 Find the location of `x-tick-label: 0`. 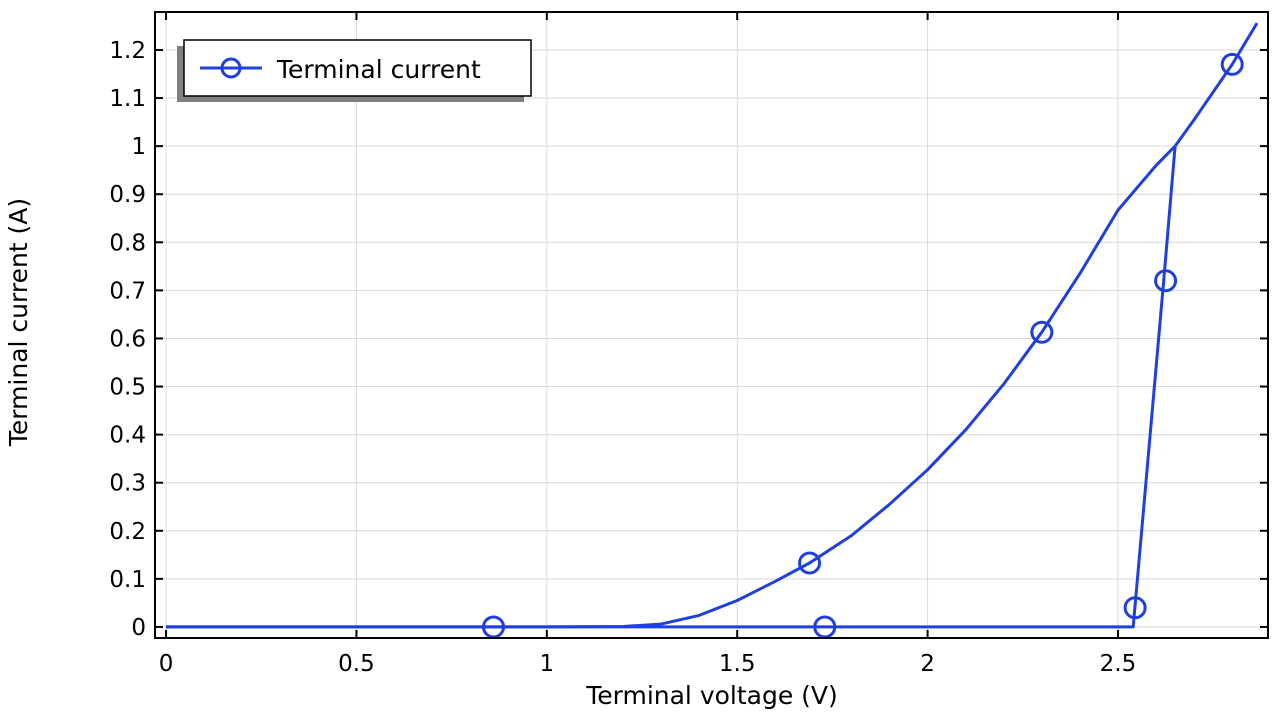

x-tick-label: 0 is located at coordinates (166, 664).